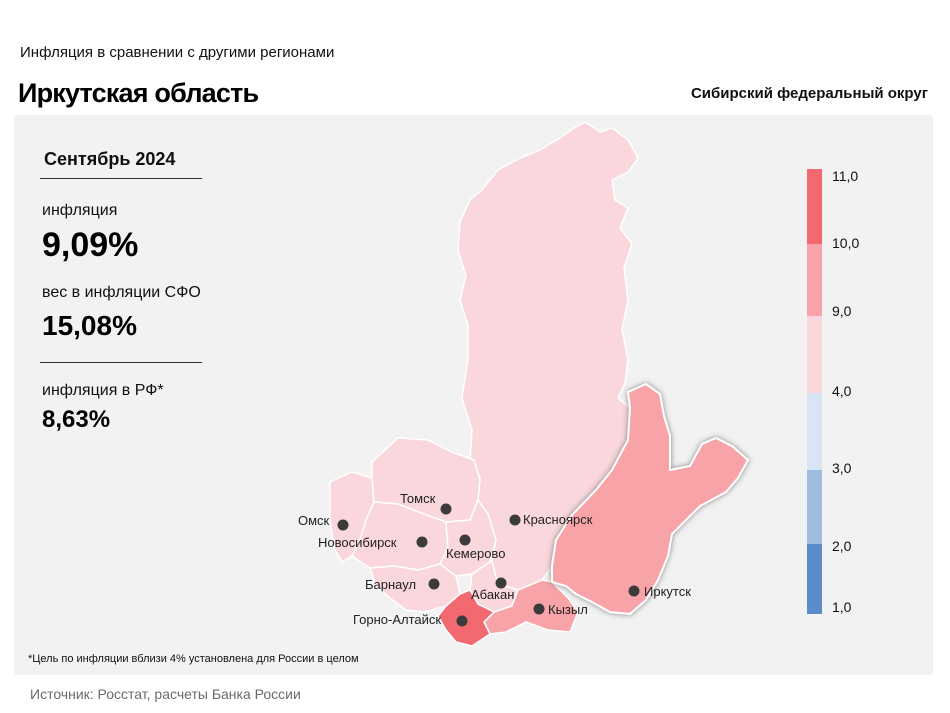  I want to click on city-dot-krasnoyarsk, so click(515, 520).